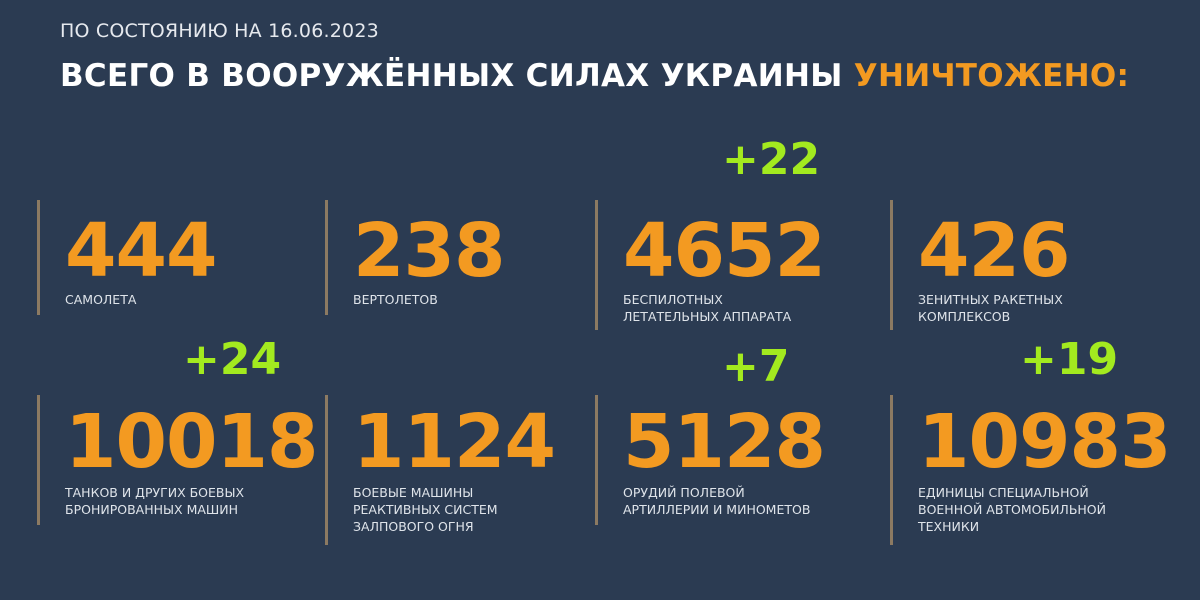 The height and width of the screenshot is (600, 1200). What do you see at coordinates (771, 159) in the screenshot?
I see `delta-drones: +22` at bounding box center [771, 159].